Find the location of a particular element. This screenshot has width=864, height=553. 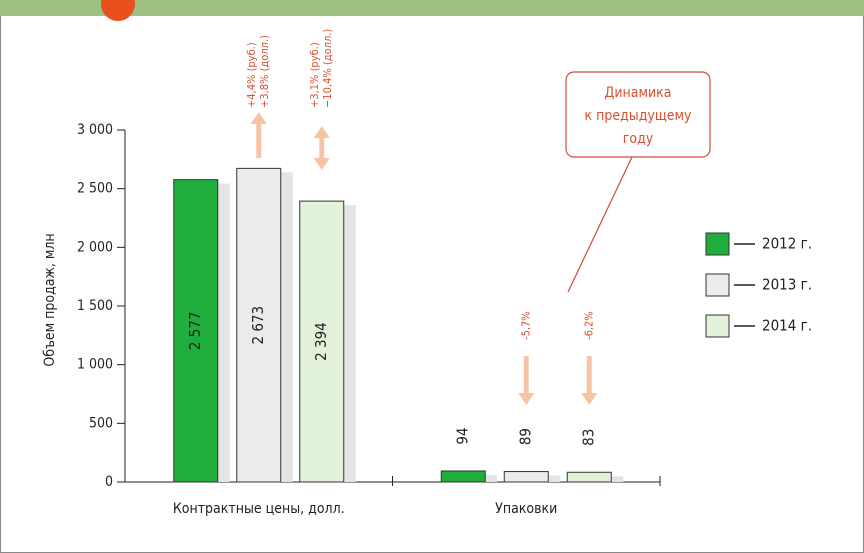

value-label: 94 is located at coordinates (463, 435).